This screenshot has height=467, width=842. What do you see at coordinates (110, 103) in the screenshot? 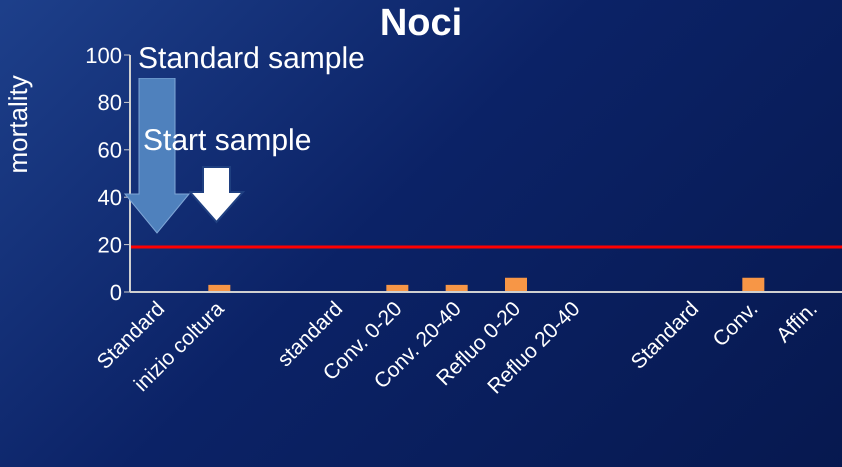
I see `y-tick-label: 80` at bounding box center [110, 103].